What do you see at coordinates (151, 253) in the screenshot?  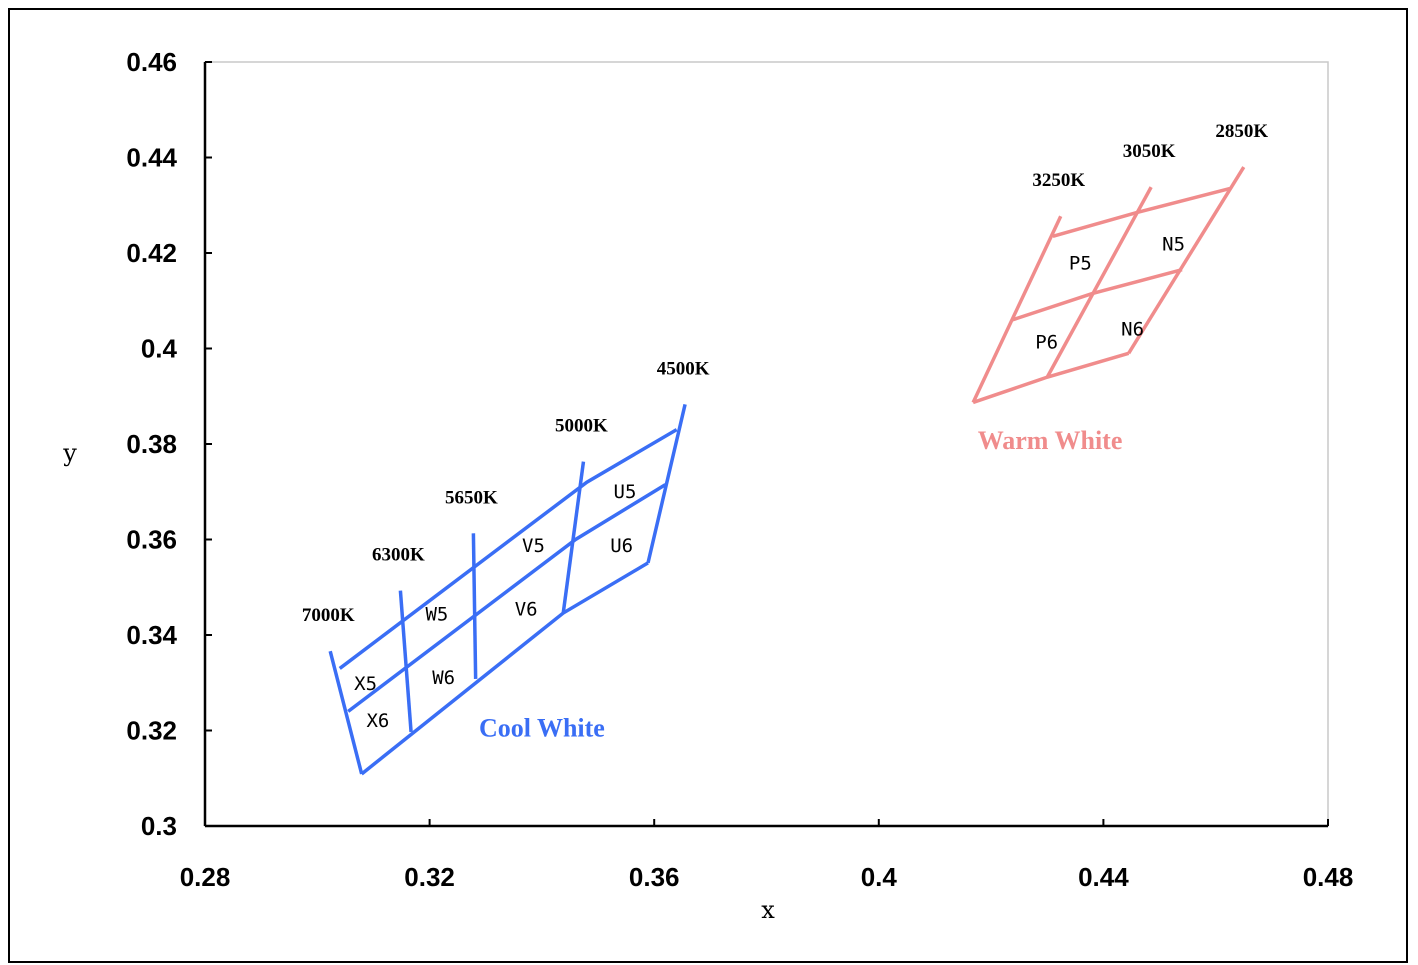 I see `y-tick-label: 0.42` at bounding box center [151, 253].